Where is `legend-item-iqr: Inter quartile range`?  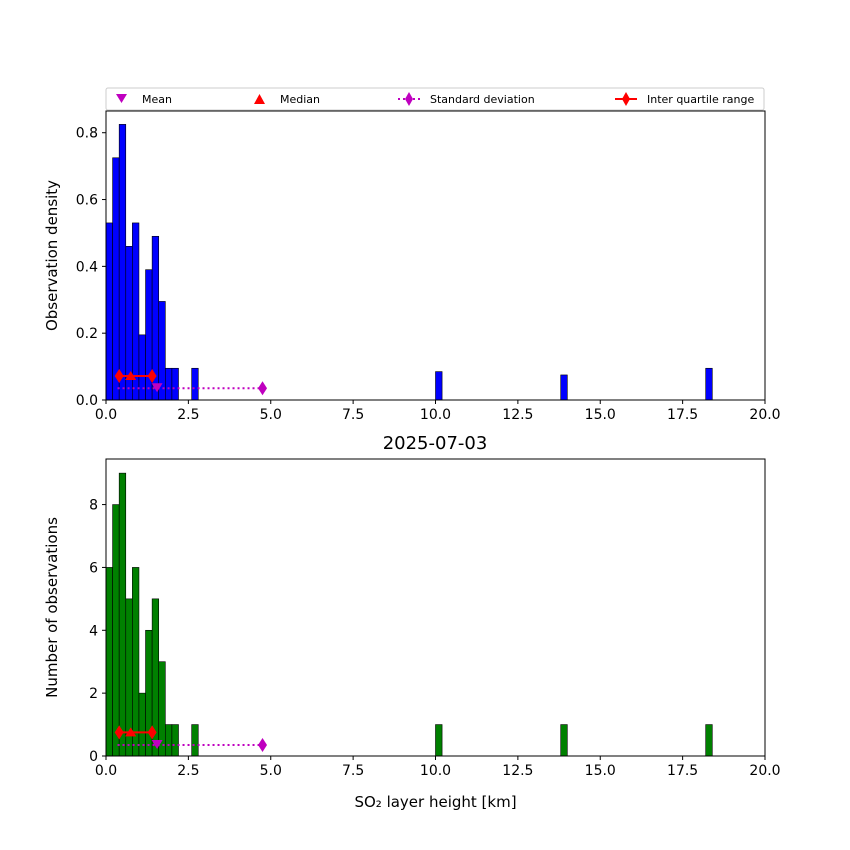
legend-item-iqr: Inter quartile range is located at coordinates (684, 99).